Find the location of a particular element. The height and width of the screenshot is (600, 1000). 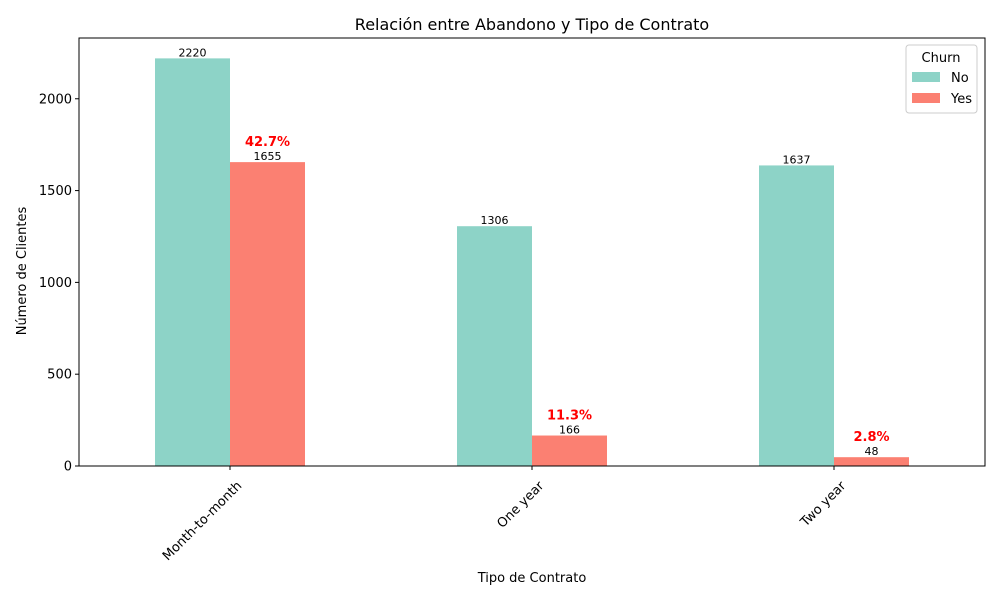

legend-swatch-no is located at coordinates (926, 77).